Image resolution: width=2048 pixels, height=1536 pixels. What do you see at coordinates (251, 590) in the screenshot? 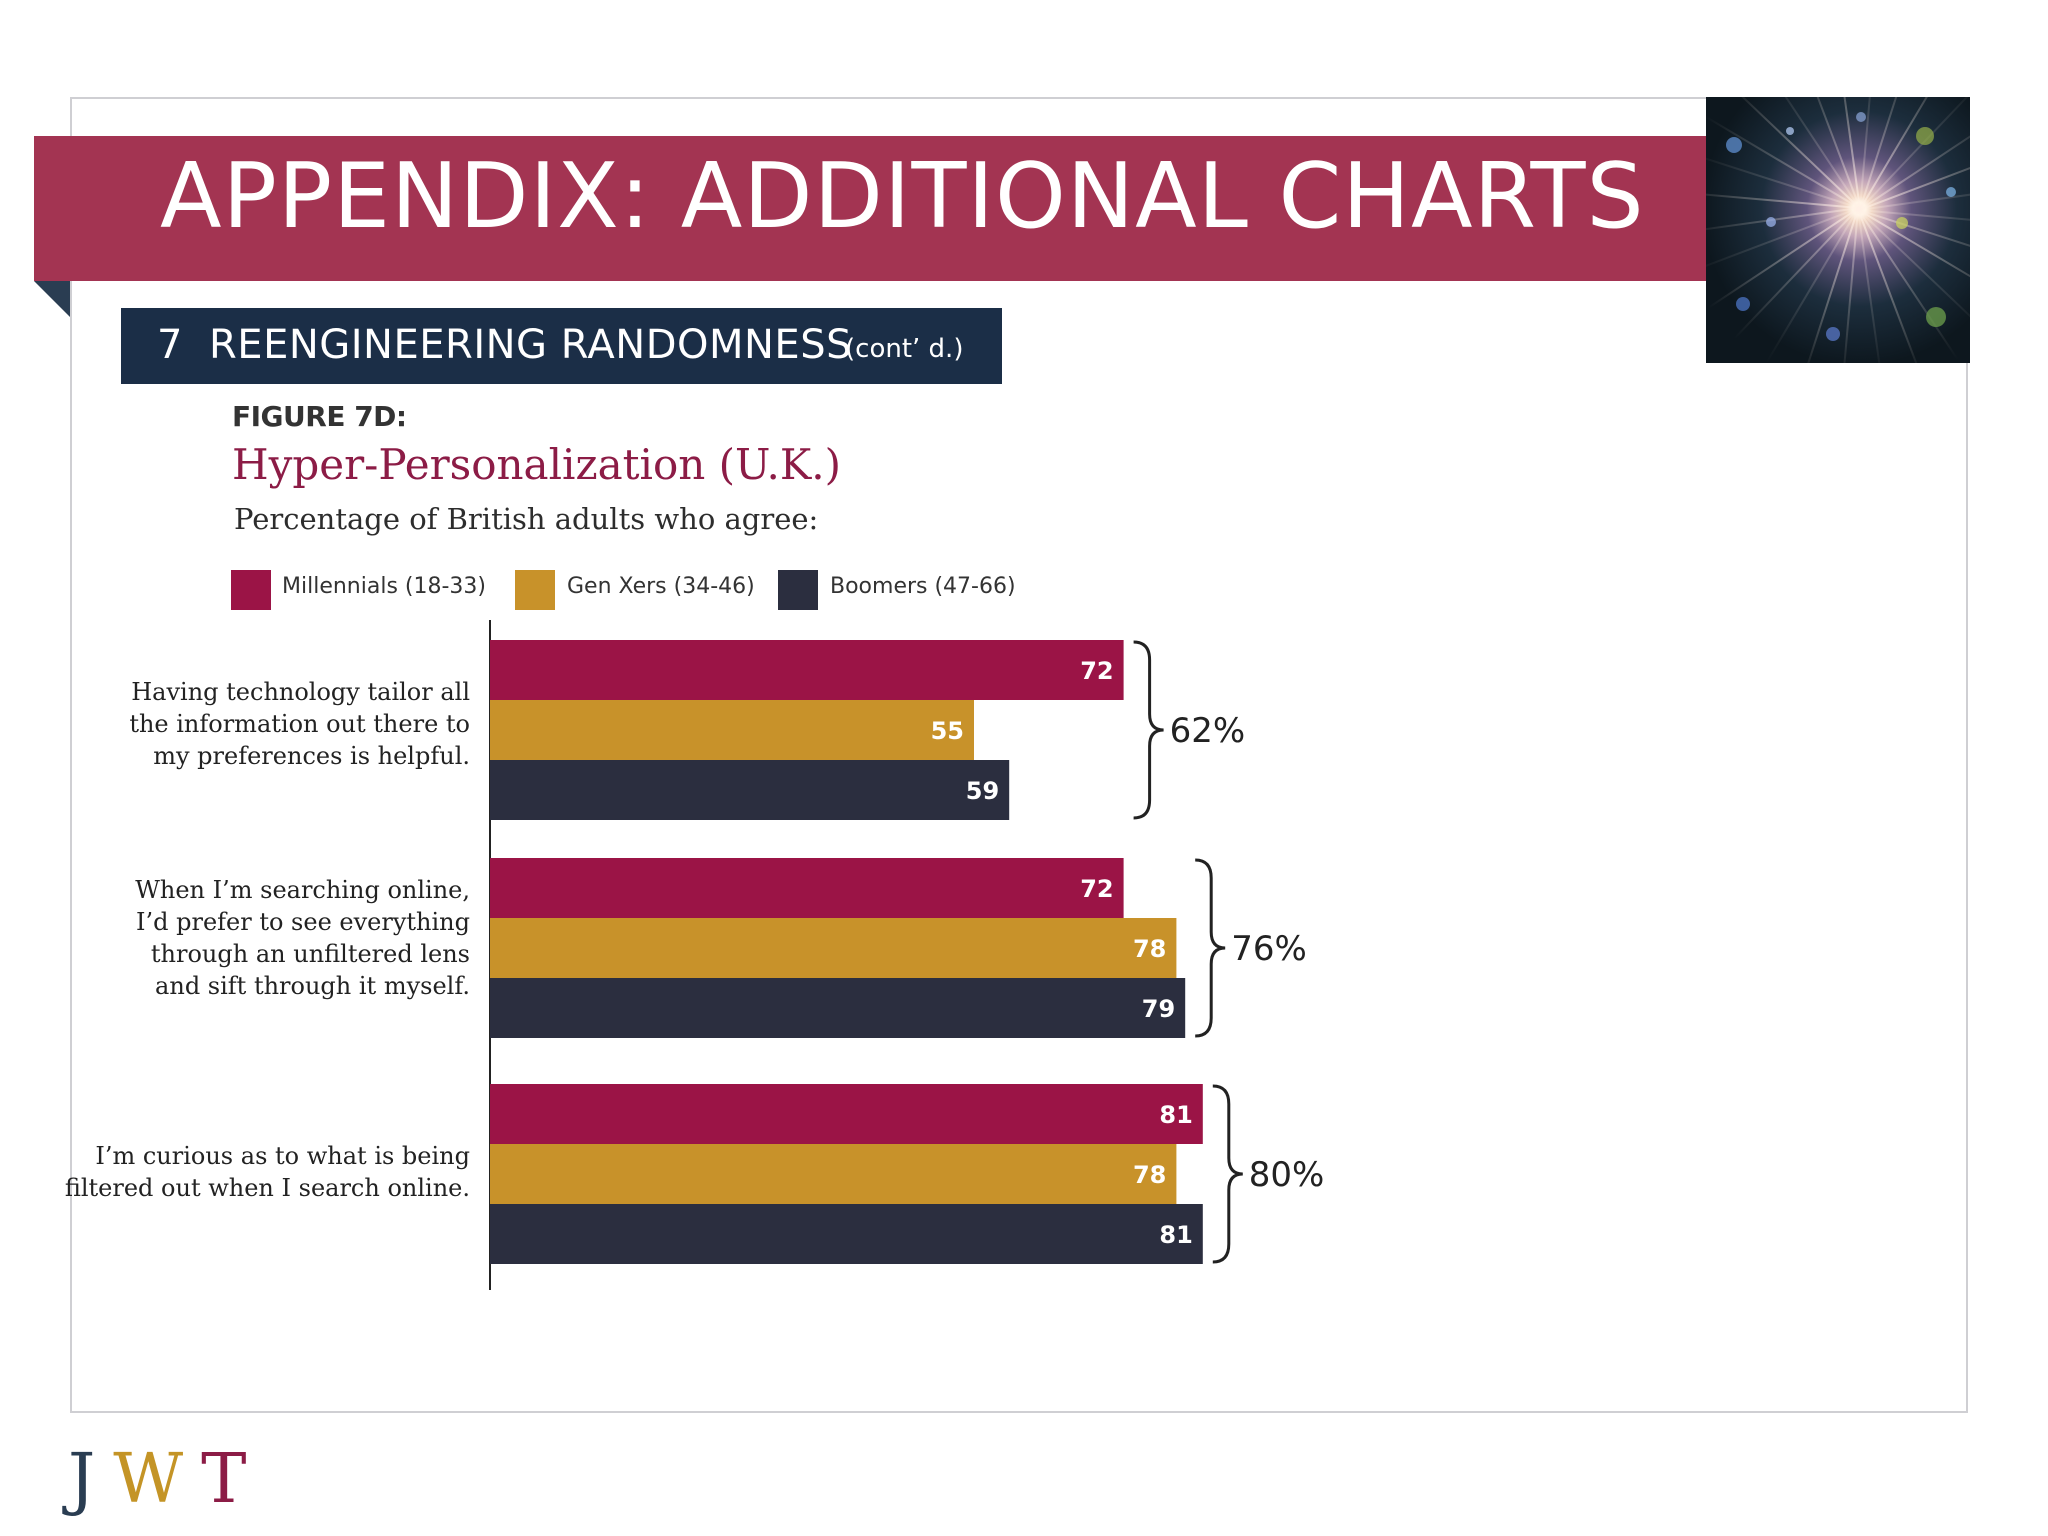
I see `legend-swatch-millennials` at bounding box center [251, 590].